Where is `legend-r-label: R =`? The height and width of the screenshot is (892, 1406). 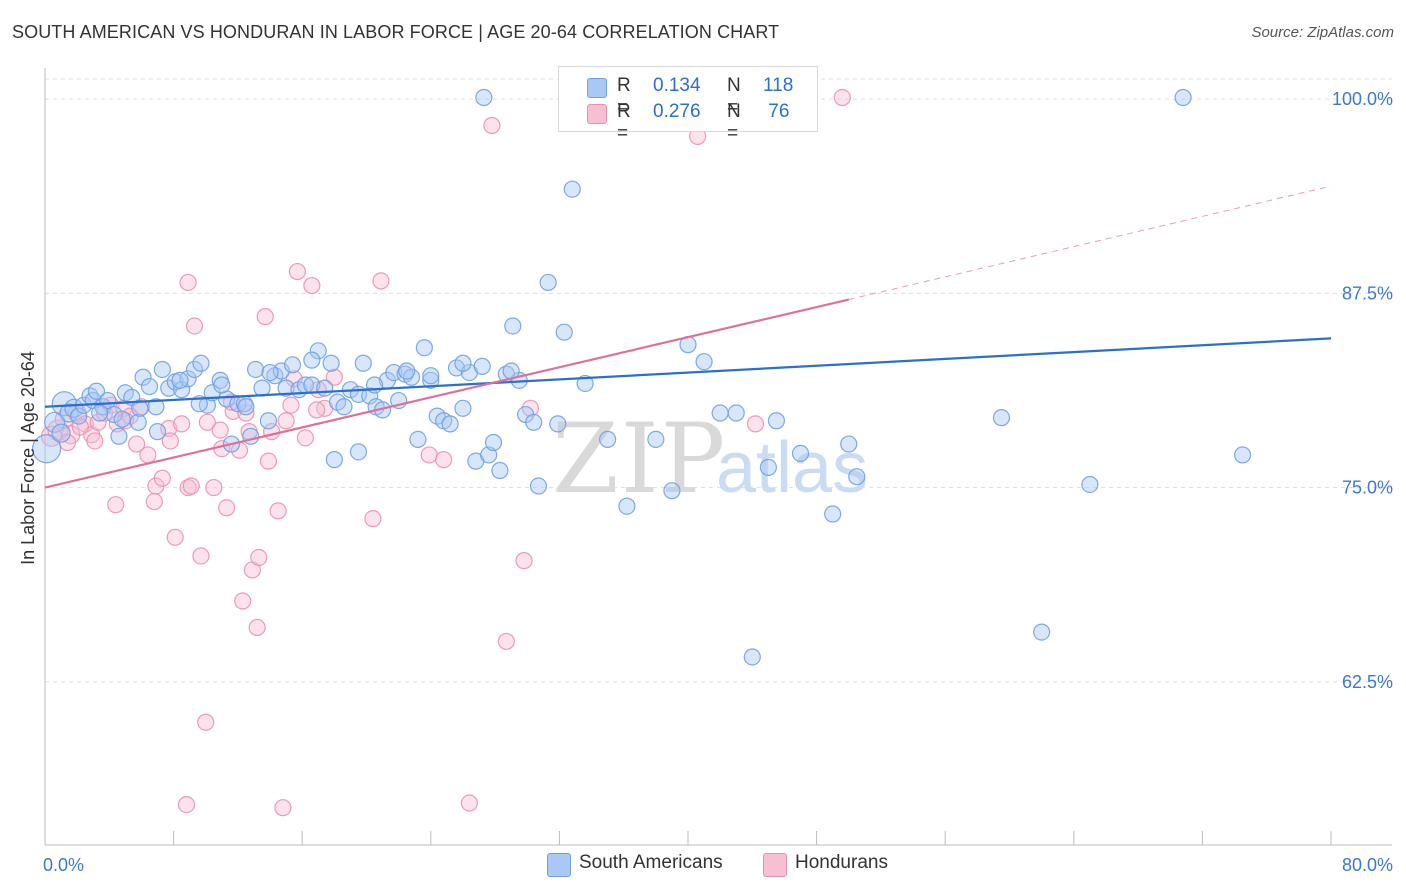 legend-r-label: R = is located at coordinates (624, 96).